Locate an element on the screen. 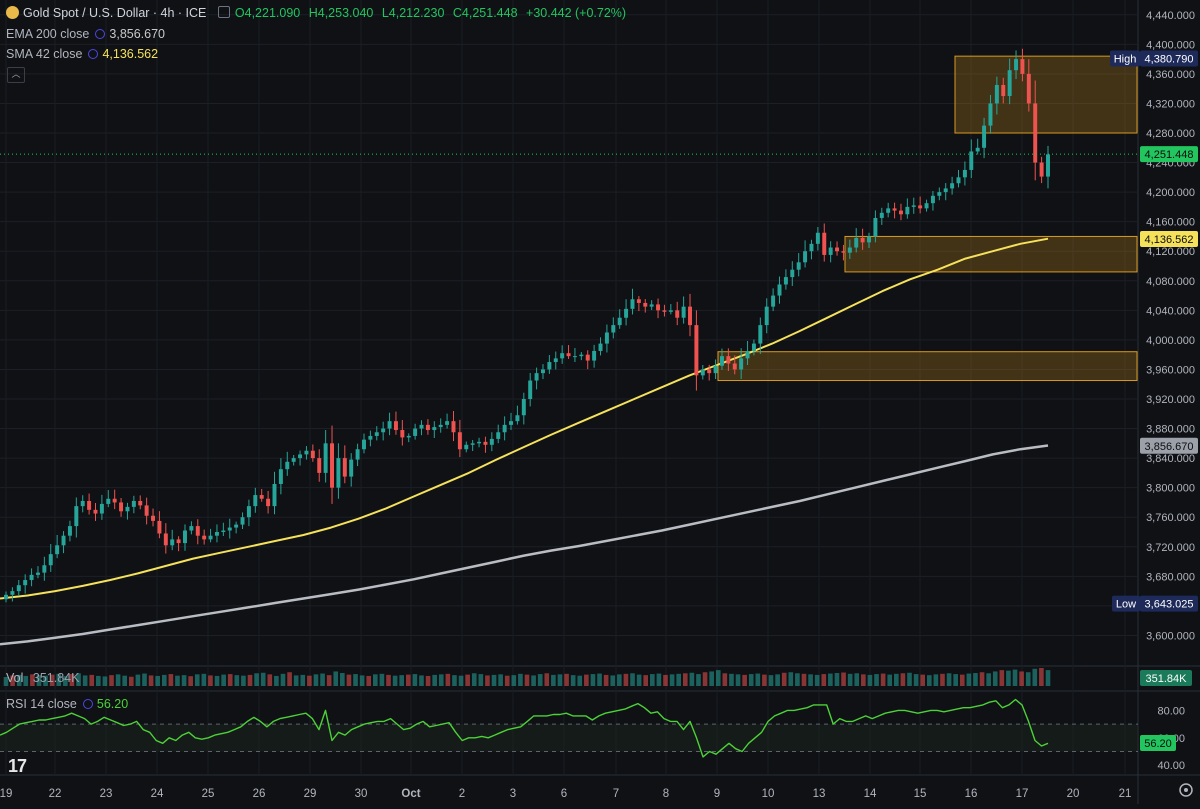  high-price-label: 4,380.790 is located at coordinates (1169, 58).